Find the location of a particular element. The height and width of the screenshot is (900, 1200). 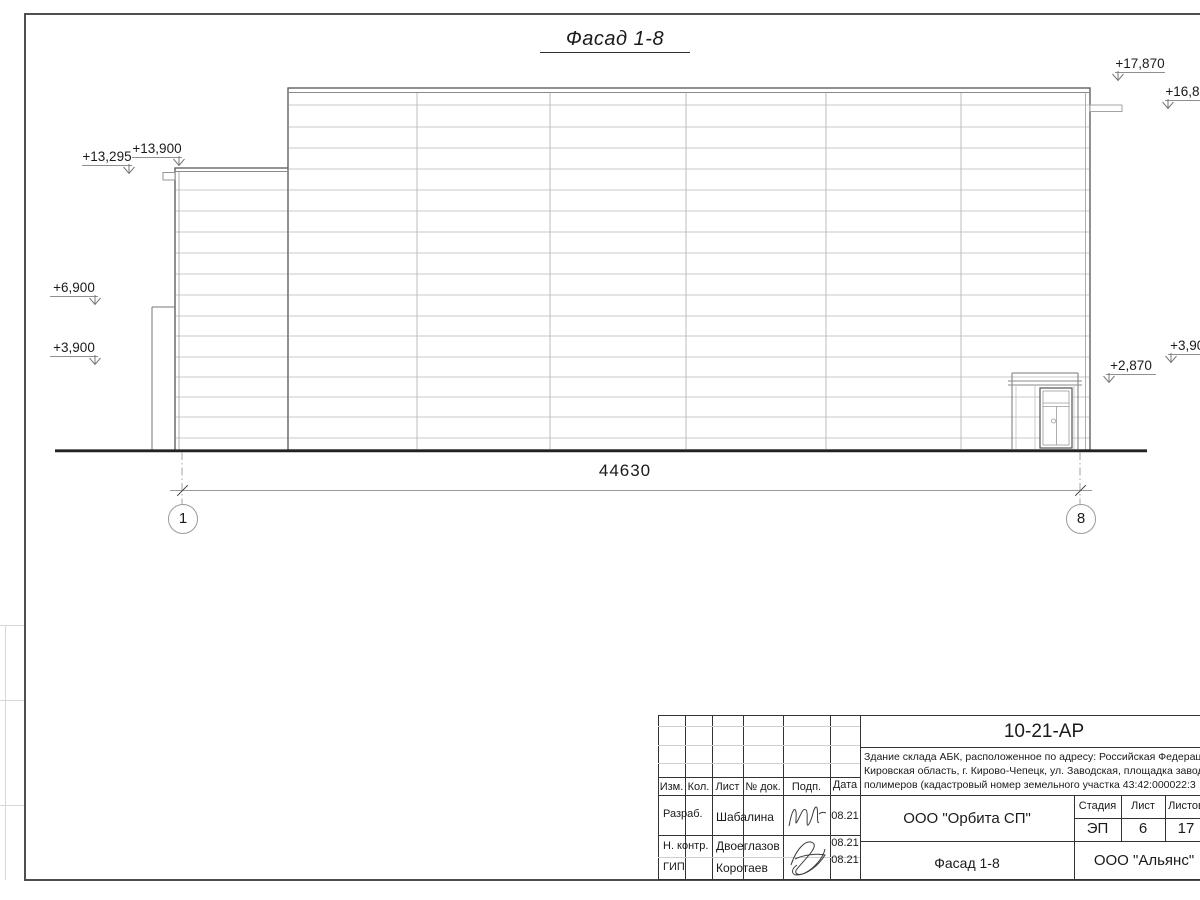

tb-col-podp: Подп. is located at coordinates (806, 787).